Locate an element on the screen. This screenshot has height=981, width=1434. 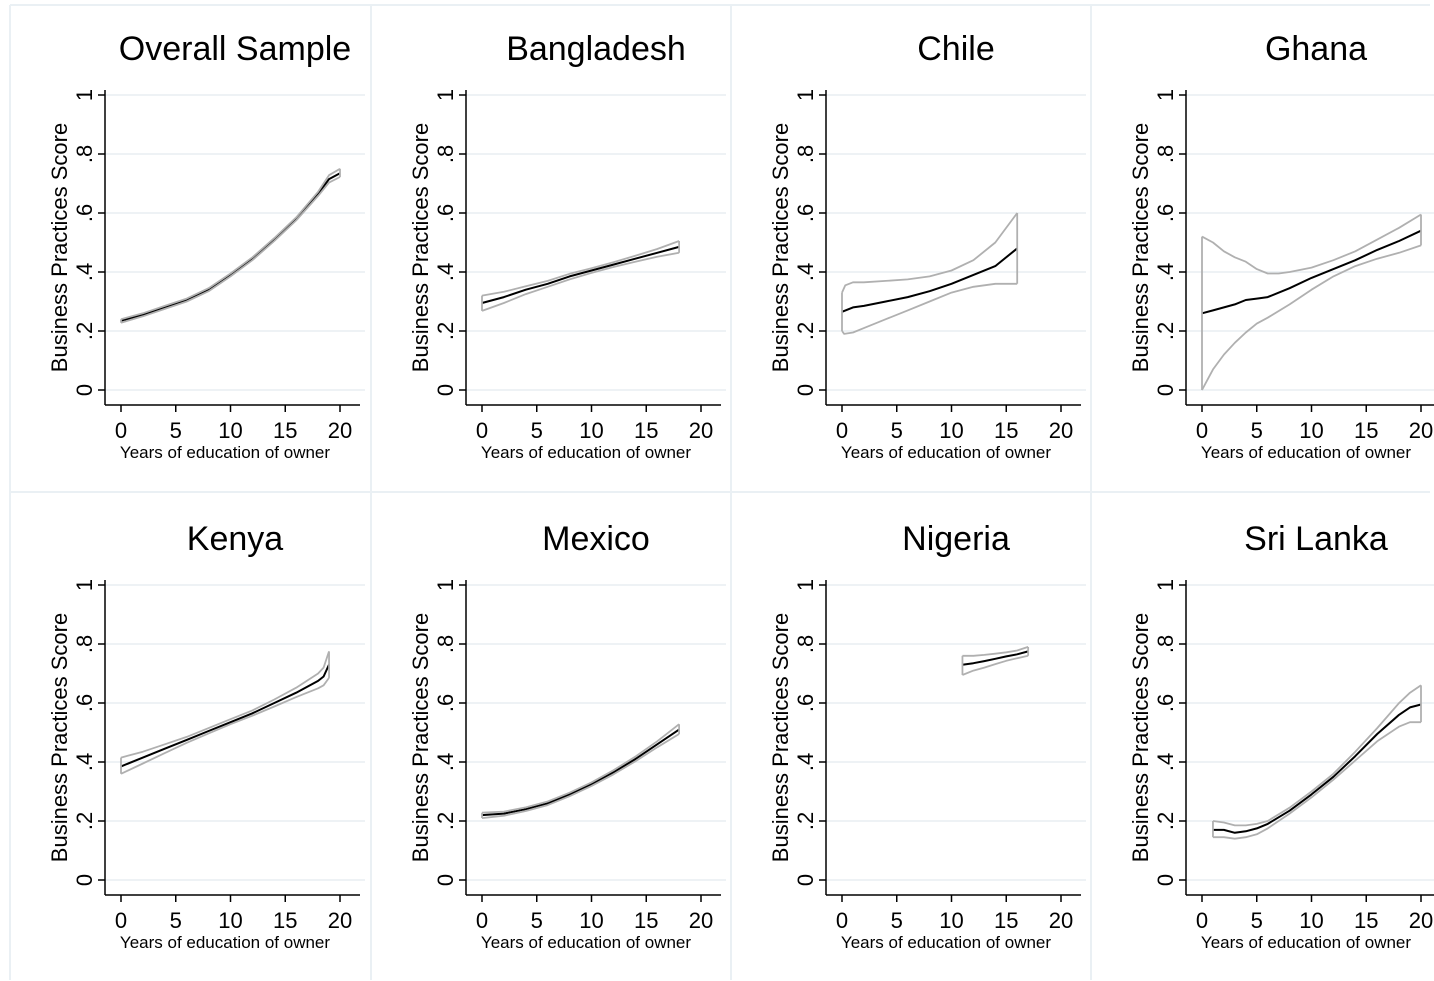
chart-title: Nigeria is located at coordinates (956, 539).